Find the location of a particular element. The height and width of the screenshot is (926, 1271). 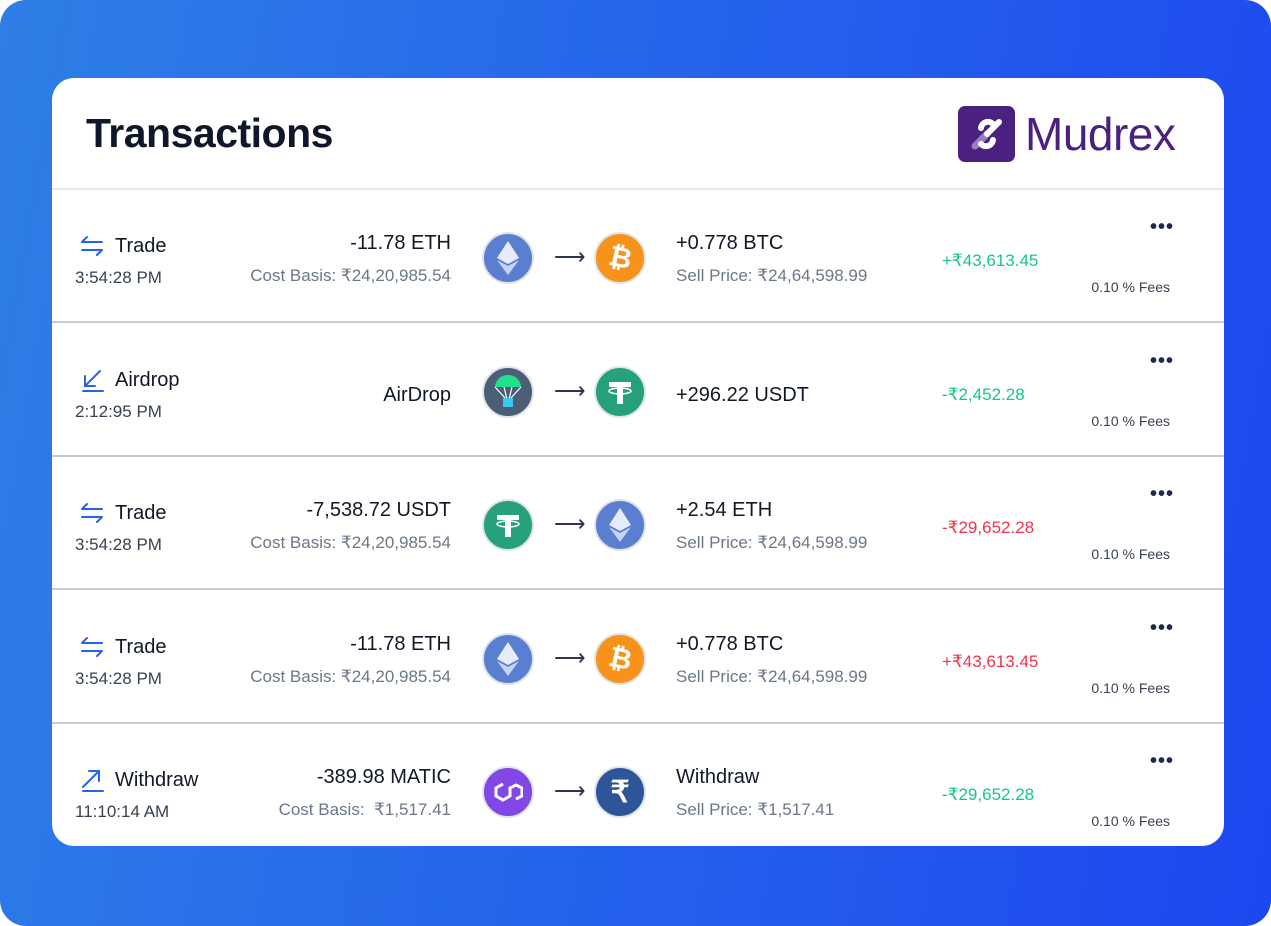

arrow-down-left-icon is located at coordinates (92, 380).